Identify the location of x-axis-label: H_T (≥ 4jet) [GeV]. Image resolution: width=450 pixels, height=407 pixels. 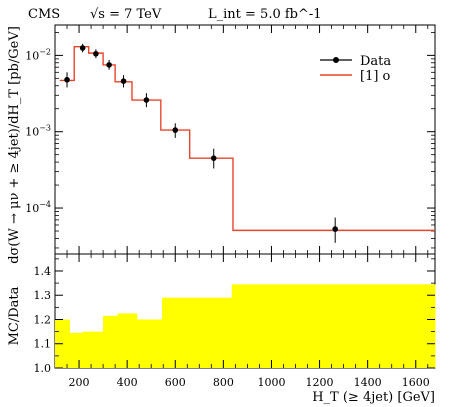
(373, 397).